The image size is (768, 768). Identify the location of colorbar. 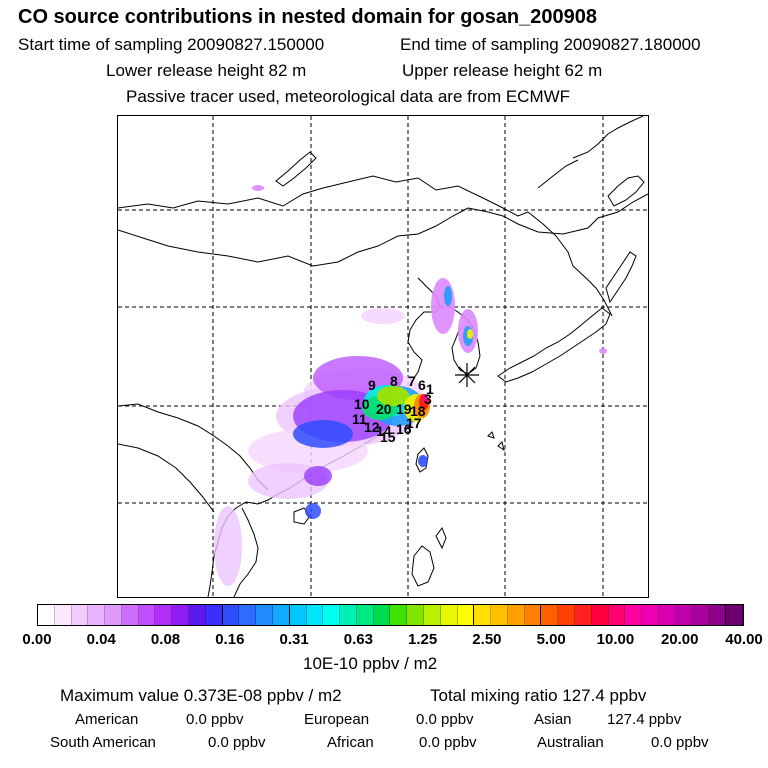
(390, 615).